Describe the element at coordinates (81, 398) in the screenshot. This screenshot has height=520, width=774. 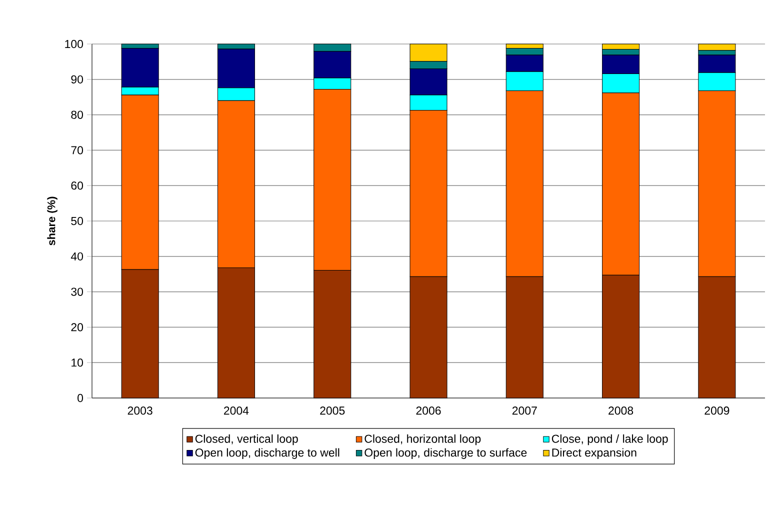
I see `y-tick-label: 0` at that location.